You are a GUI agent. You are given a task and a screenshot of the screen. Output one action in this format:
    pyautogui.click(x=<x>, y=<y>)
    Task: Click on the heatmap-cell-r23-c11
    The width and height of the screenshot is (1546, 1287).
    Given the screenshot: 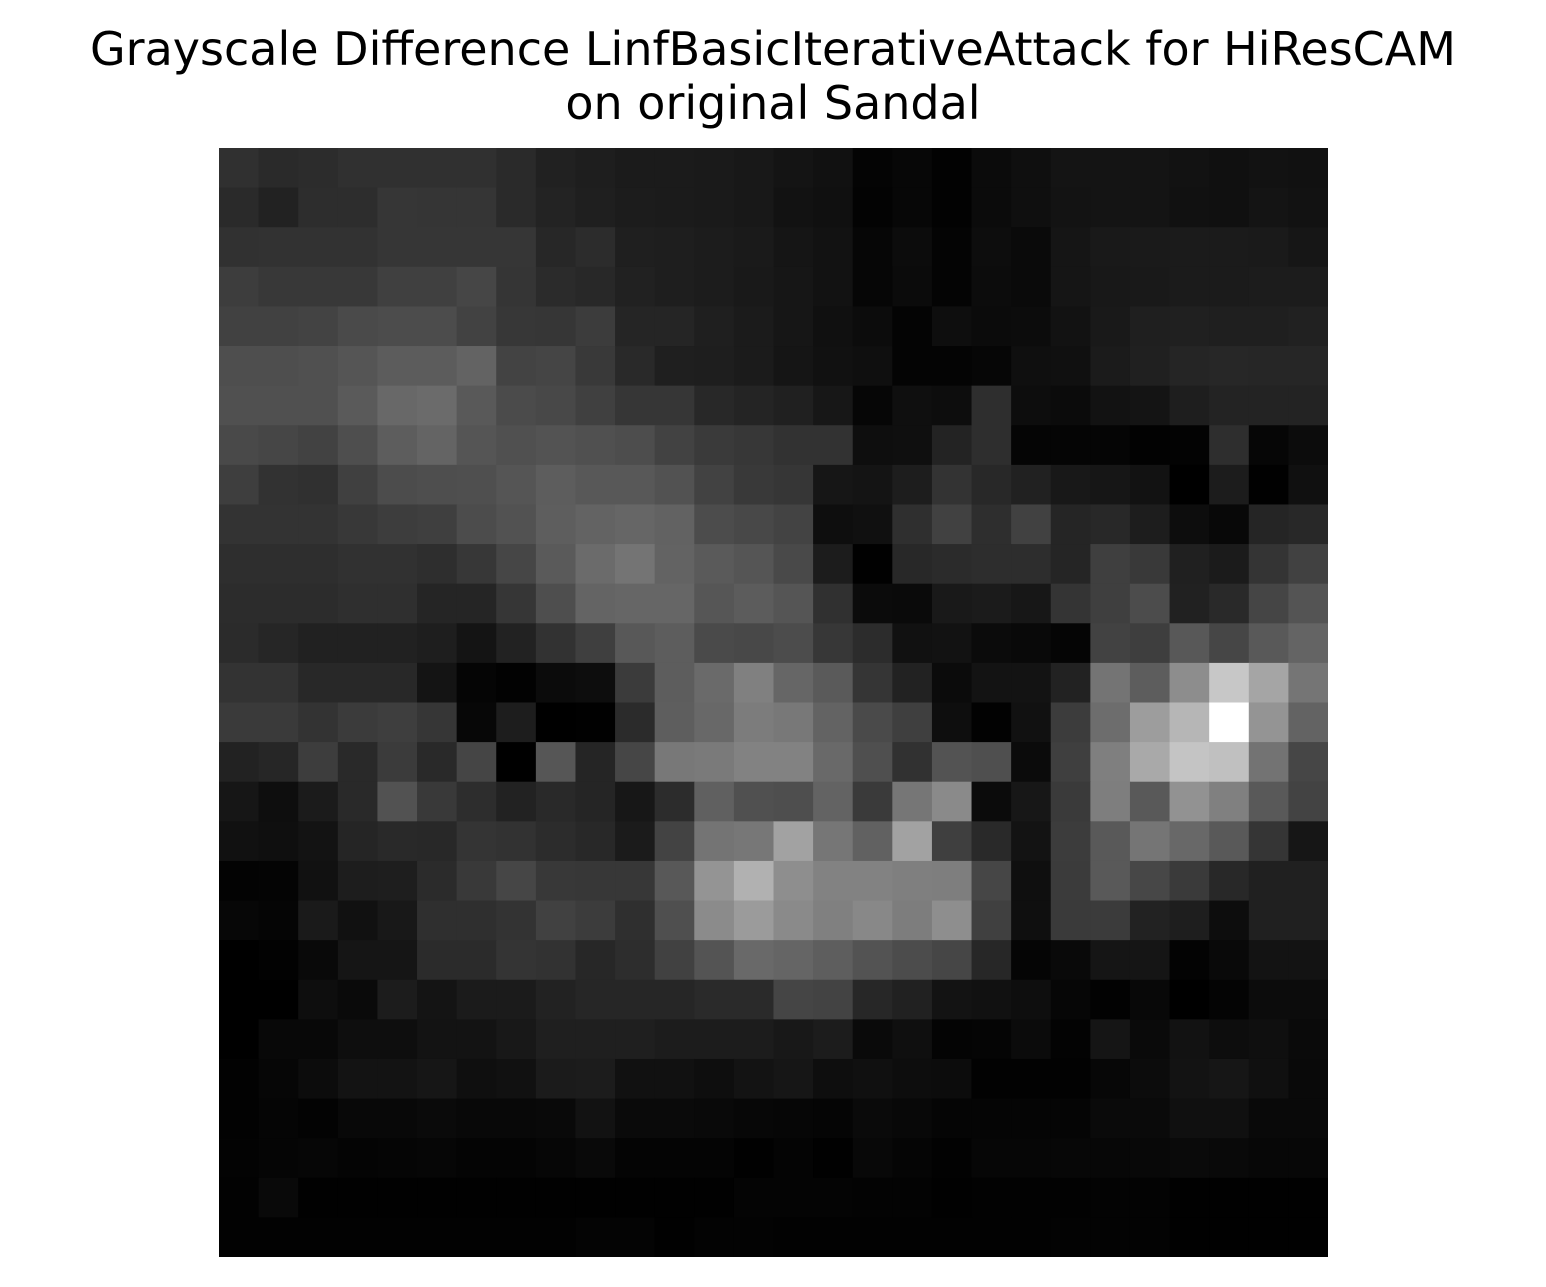 What is the action you would take?
    pyautogui.click(x=674, y=1079)
    